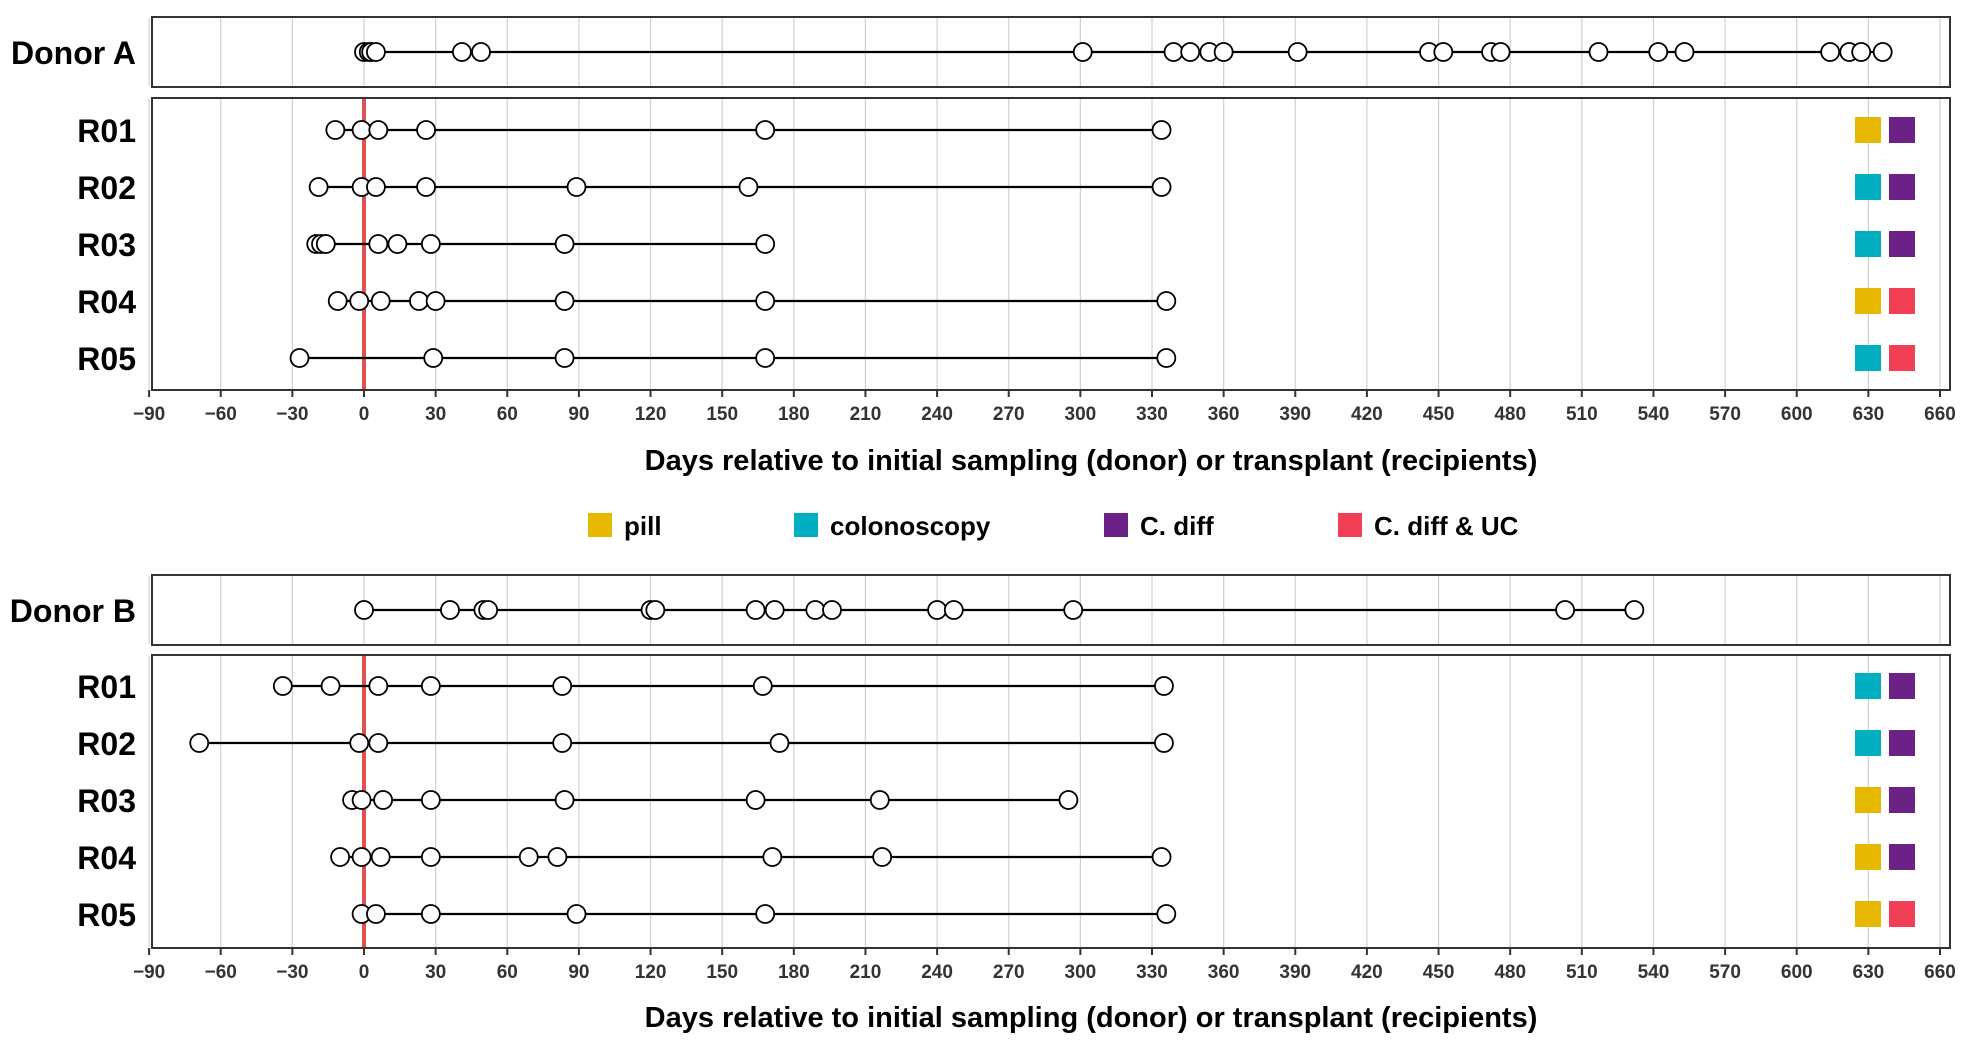 The height and width of the screenshot is (1052, 1961). What do you see at coordinates (1868, 358) in the screenshot?
I see `donor-a-r05-colonoscopy-marker` at bounding box center [1868, 358].